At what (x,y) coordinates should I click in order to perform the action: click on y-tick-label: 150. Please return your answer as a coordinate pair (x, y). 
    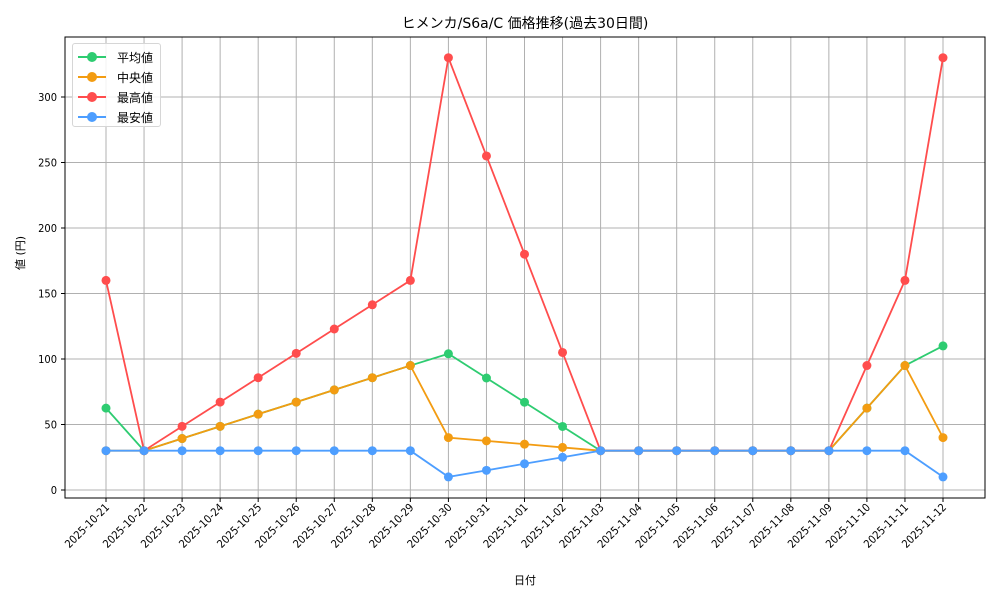
    Looking at the image, I should click on (47, 294).